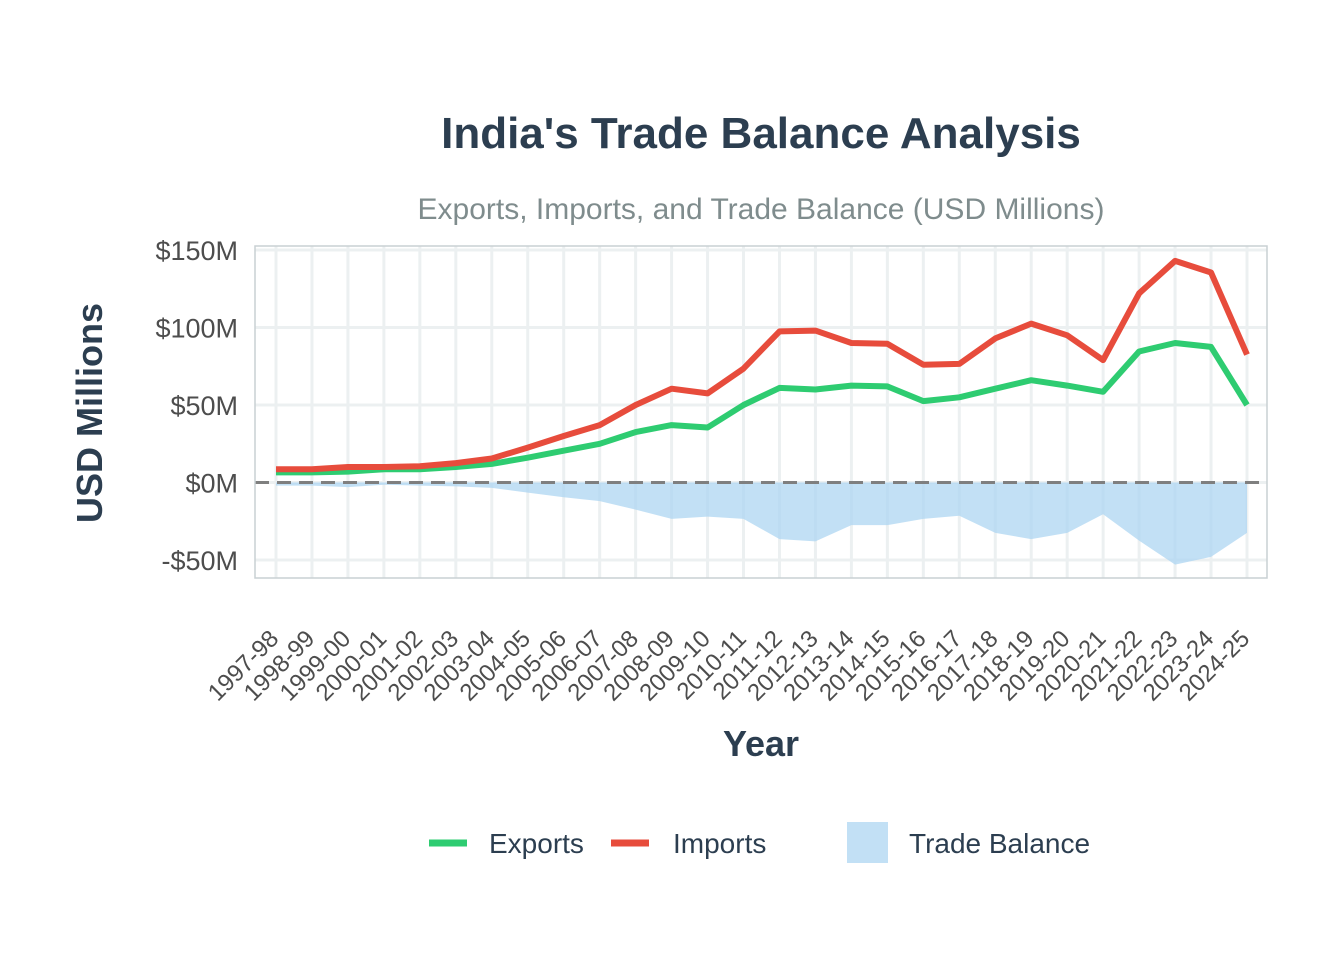  What do you see at coordinates (867, 842) in the screenshot?
I see `legend-trade-balance-swatch` at bounding box center [867, 842].